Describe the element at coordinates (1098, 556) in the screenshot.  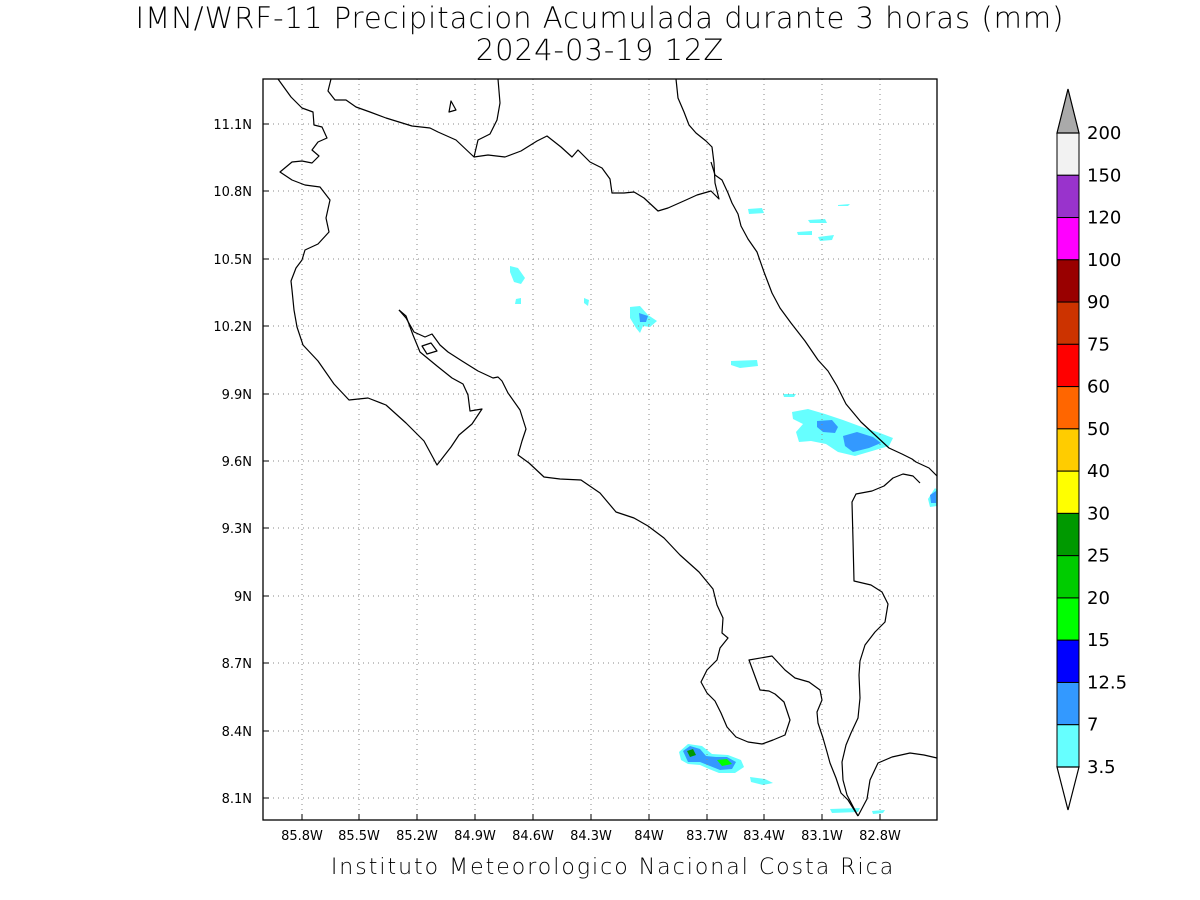
I see `colorbar-label: 25` at that location.